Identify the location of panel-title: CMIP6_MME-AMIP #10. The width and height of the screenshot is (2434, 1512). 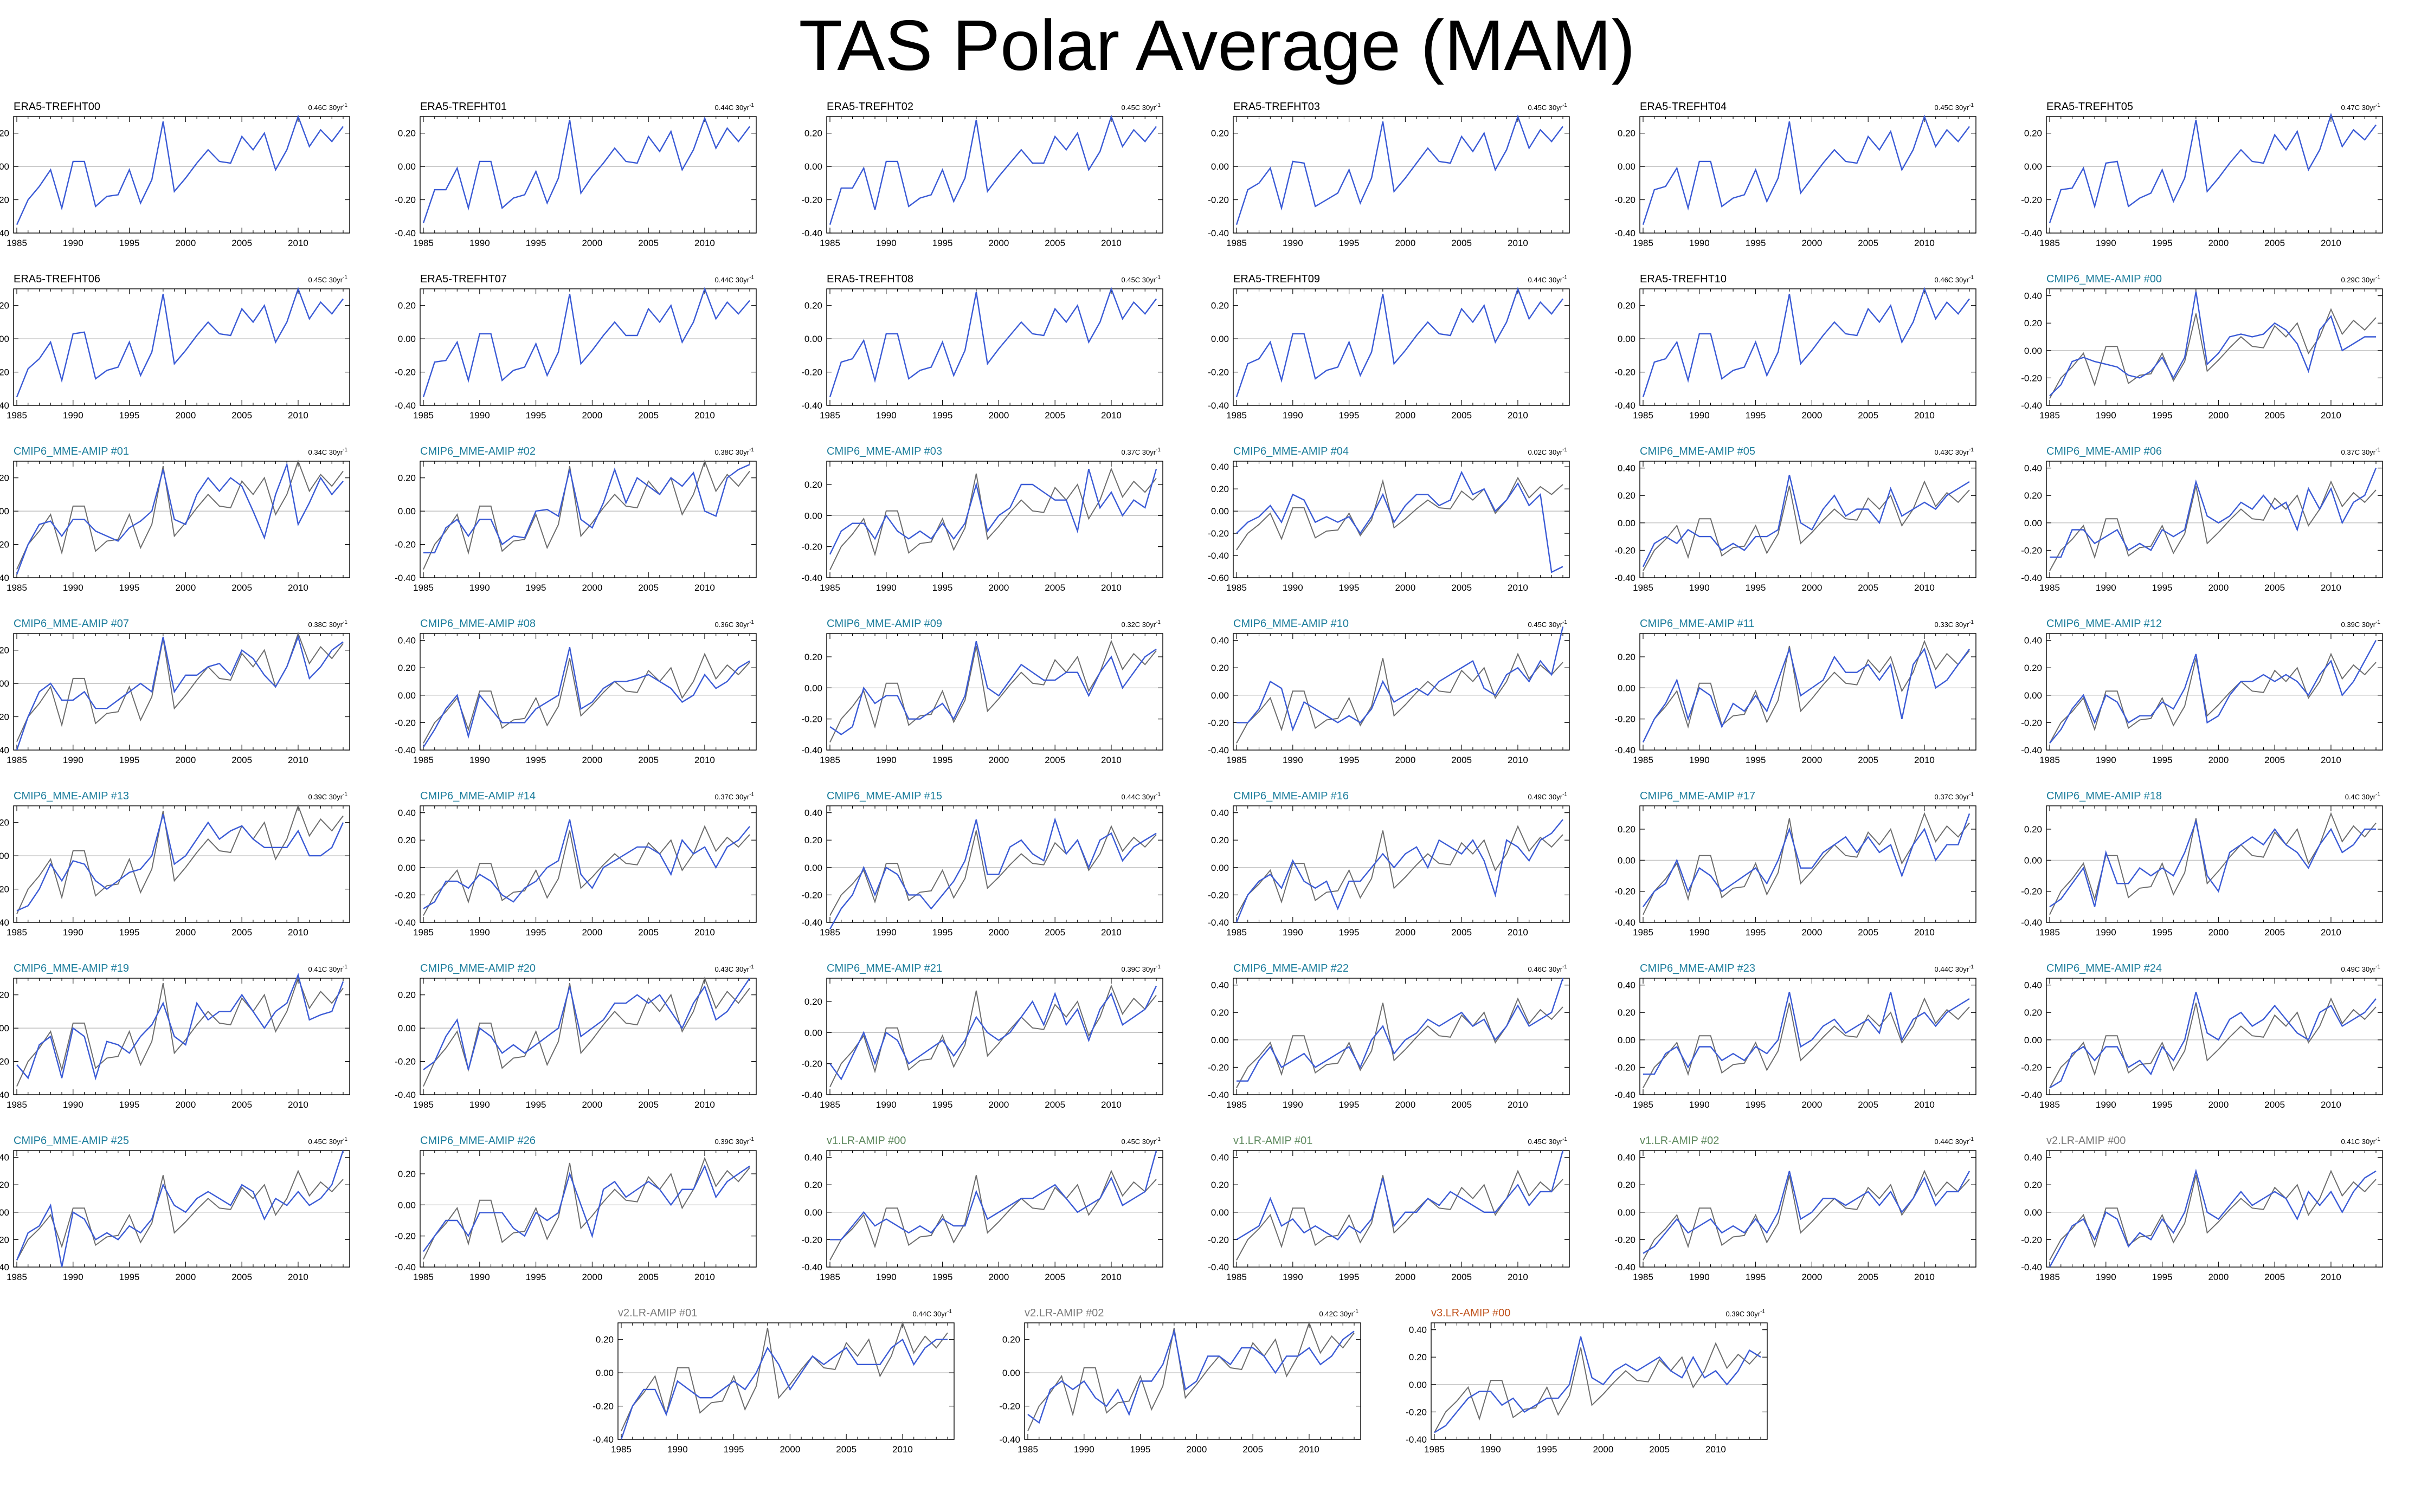
(1291, 624).